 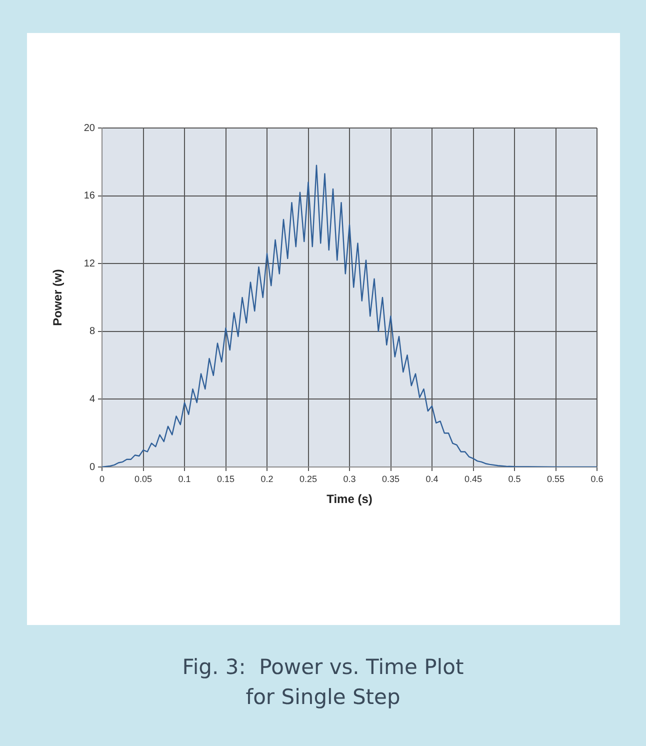 I want to click on y-tick-label: 4, so click(x=92, y=399).